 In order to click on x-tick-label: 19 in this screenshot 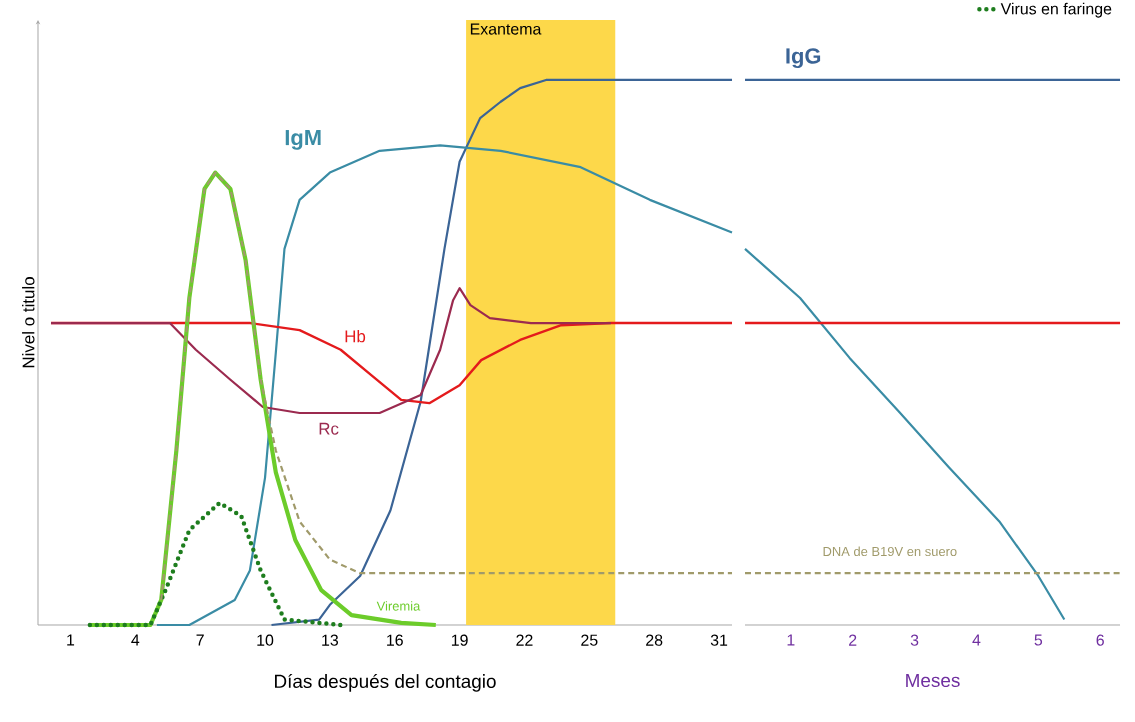, I will do `click(459, 640)`.